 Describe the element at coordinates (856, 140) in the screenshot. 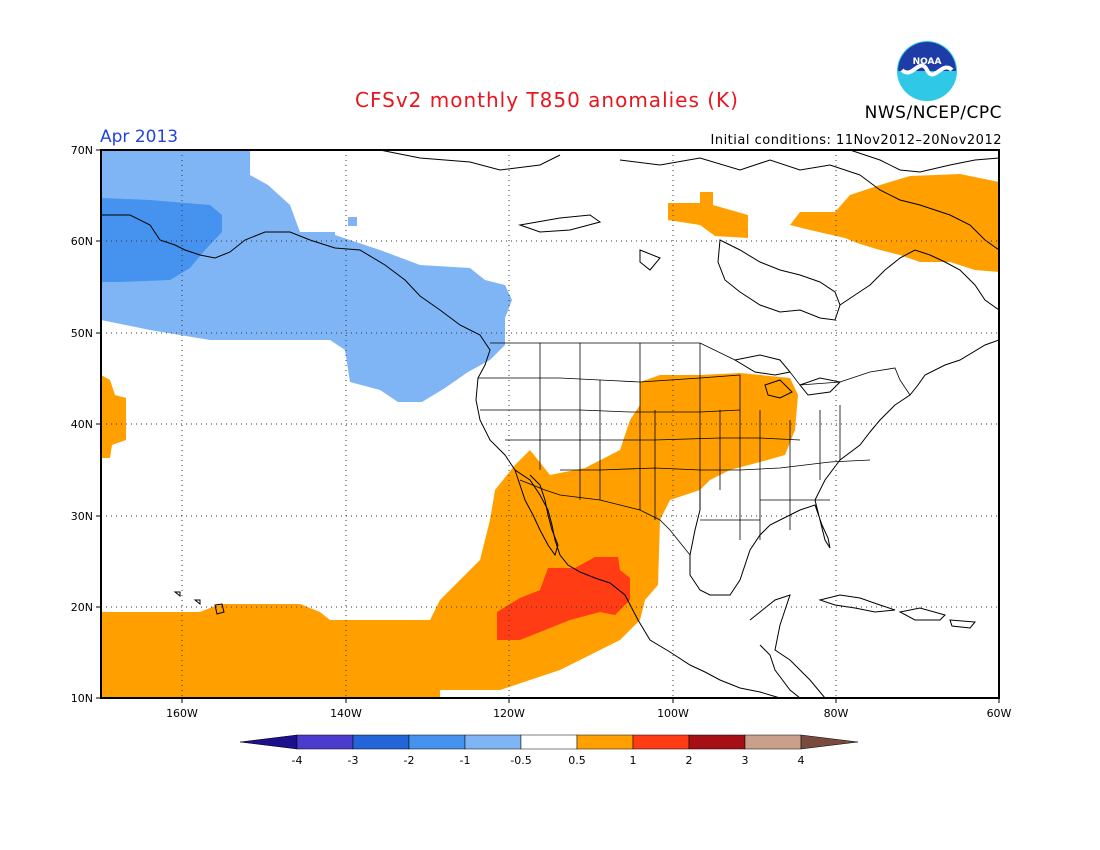

I see `initial-conditions: Initial conditions: 11Nov2012–20Nov2012` at that location.